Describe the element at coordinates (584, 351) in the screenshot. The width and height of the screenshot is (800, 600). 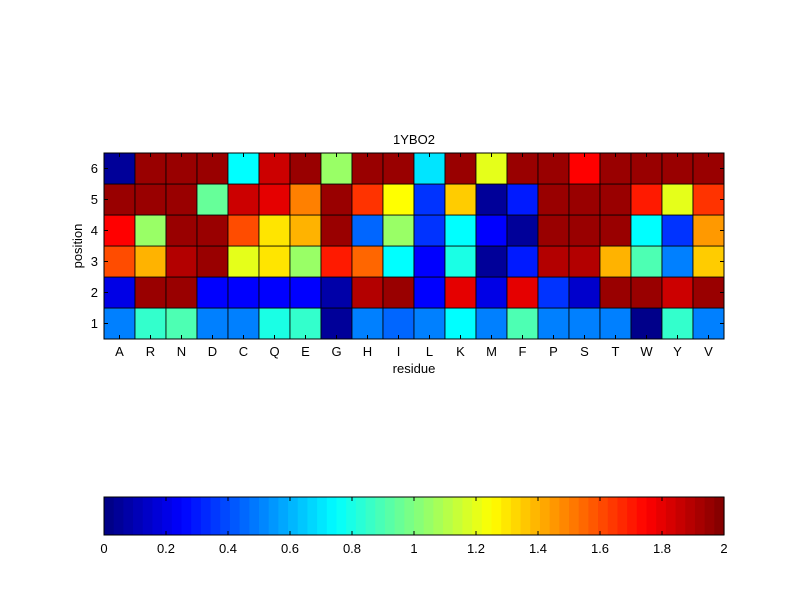
I see `x-tick-label: S` at that location.